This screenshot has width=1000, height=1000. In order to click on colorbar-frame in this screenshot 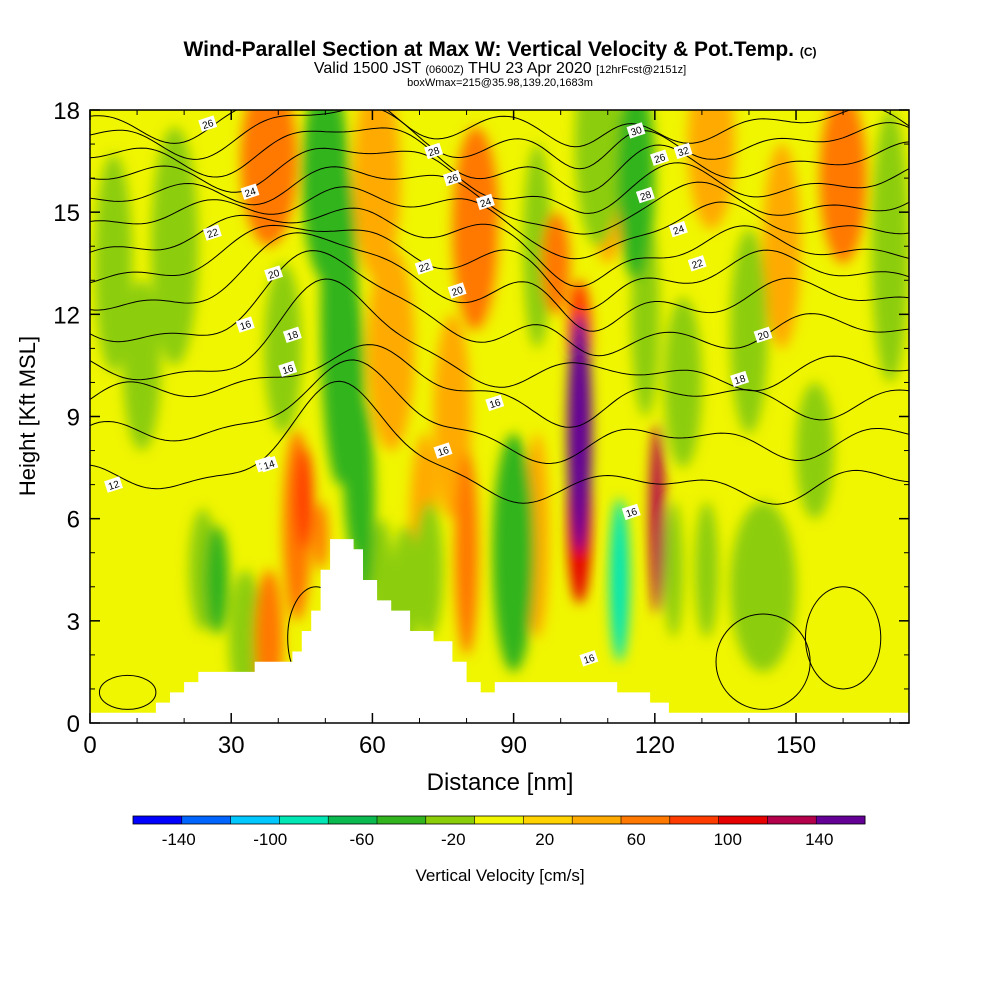, I will do `click(499, 820)`.